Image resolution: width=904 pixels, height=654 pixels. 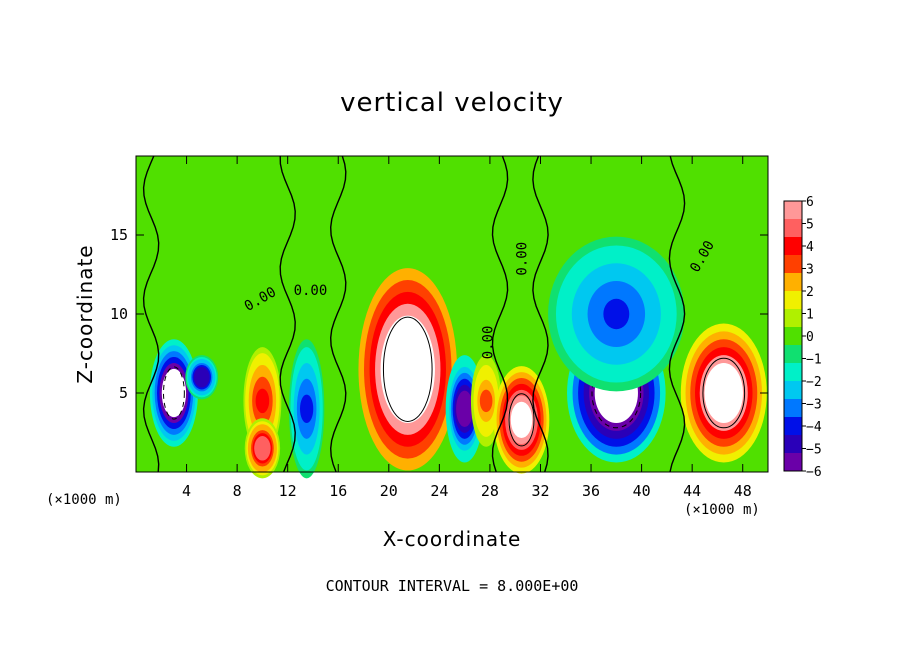 I want to click on x-tick-label: 24, so click(x=439, y=491).